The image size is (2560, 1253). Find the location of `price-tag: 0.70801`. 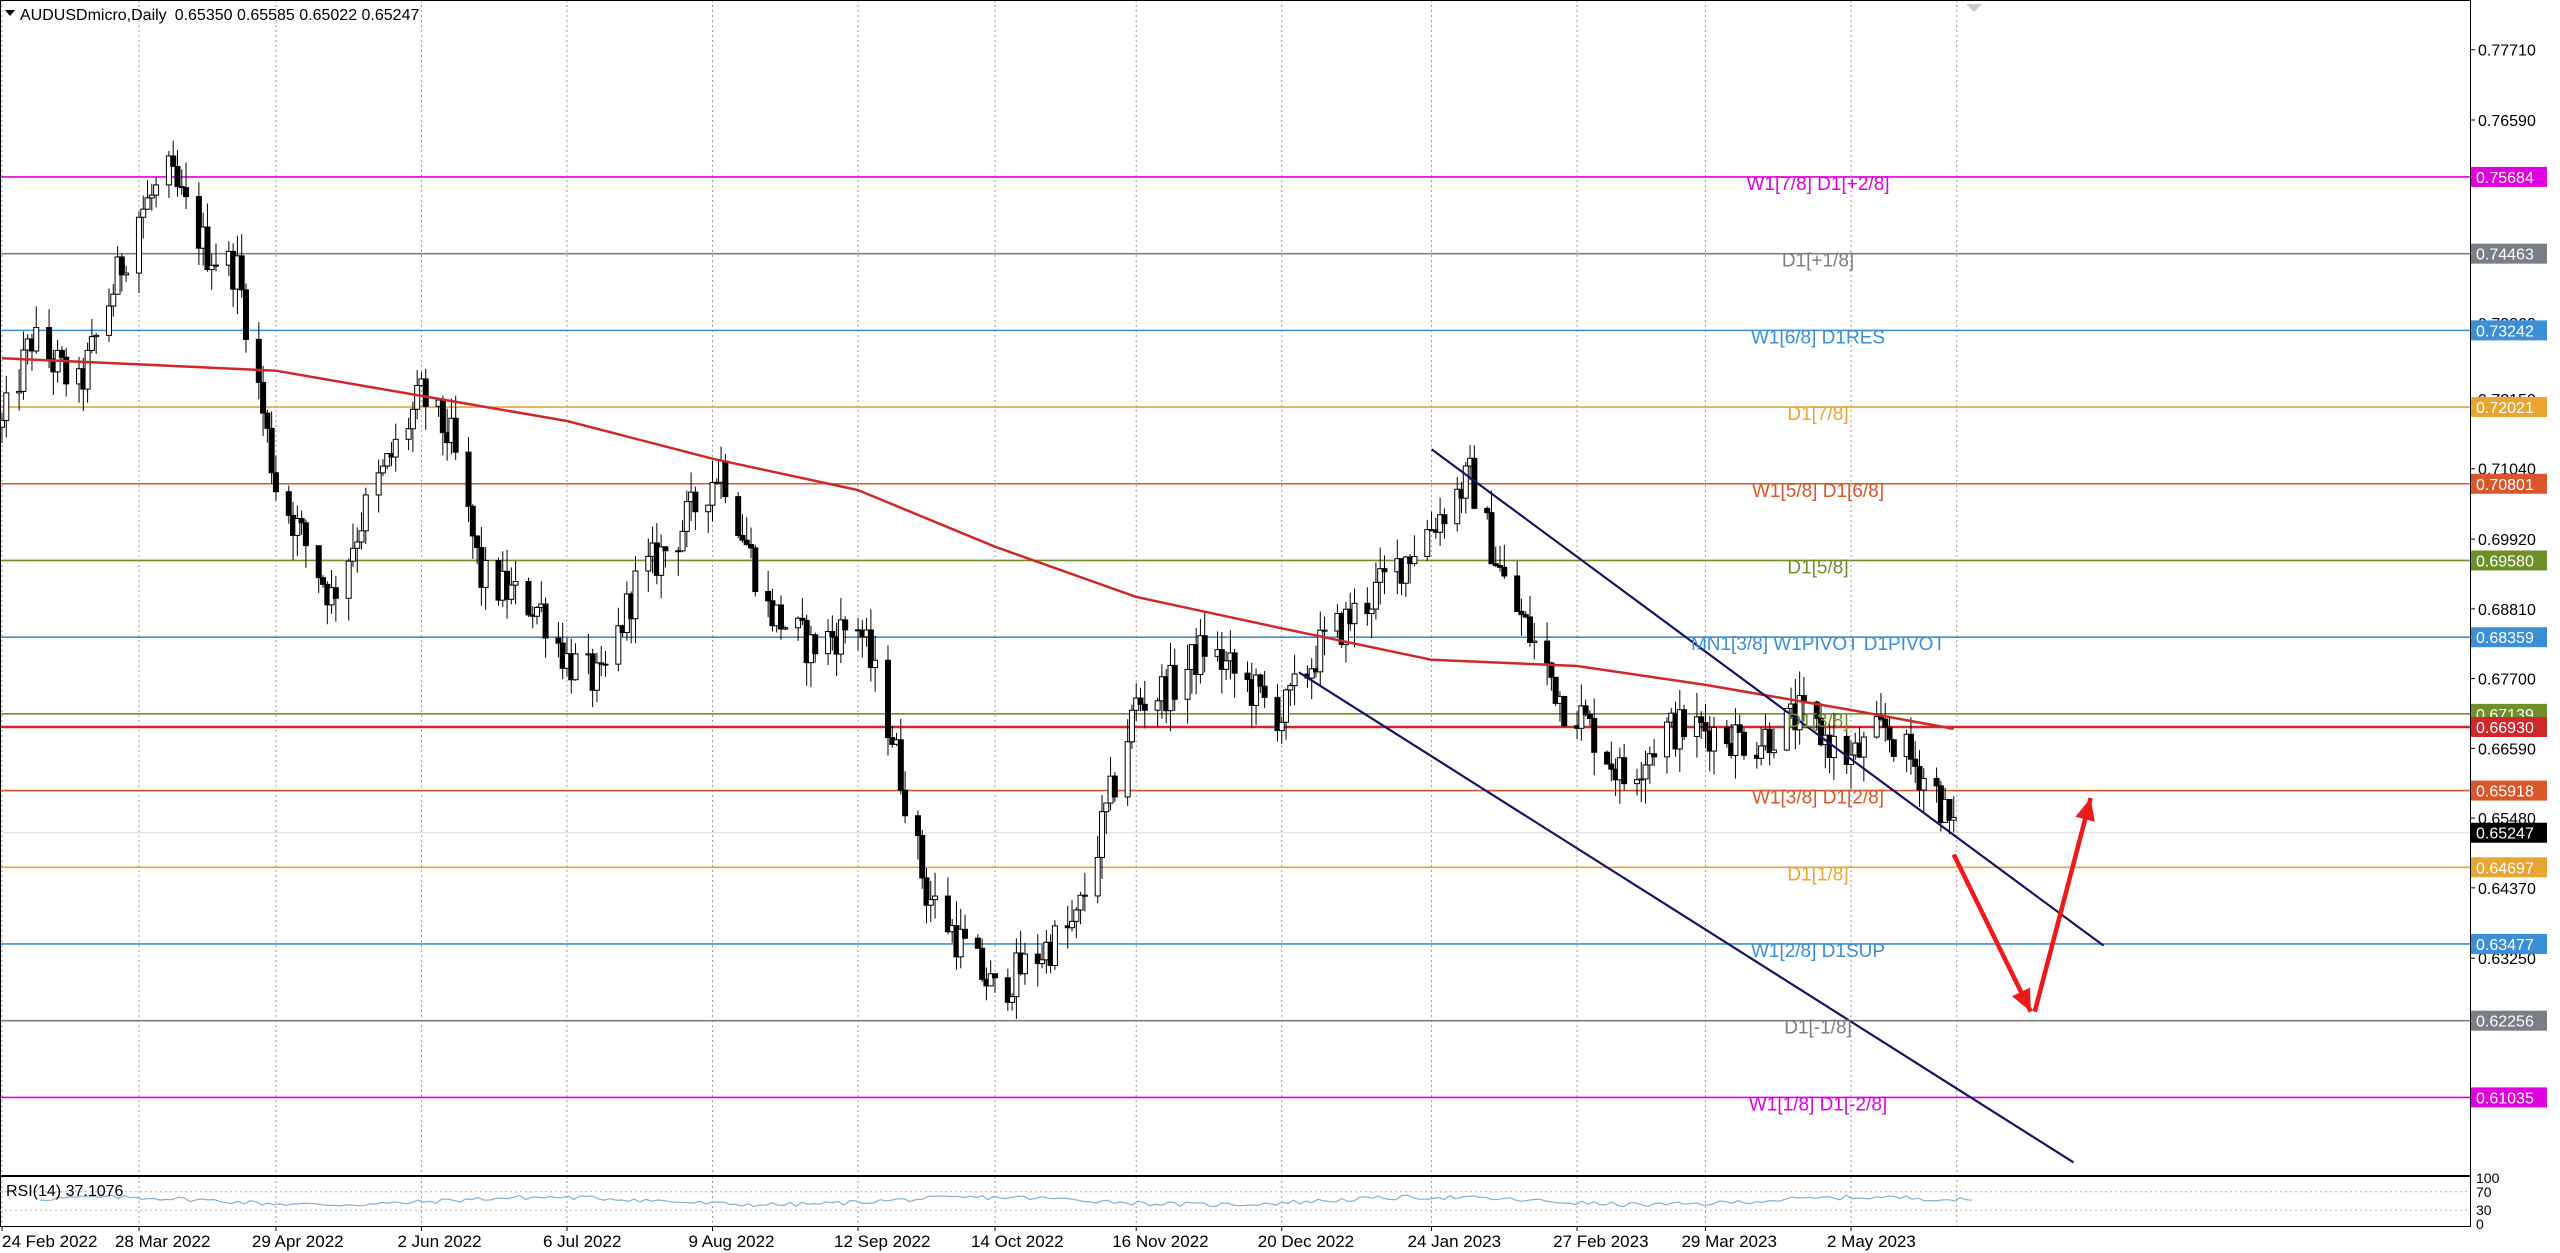

price-tag: 0.70801 is located at coordinates (2505, 485).